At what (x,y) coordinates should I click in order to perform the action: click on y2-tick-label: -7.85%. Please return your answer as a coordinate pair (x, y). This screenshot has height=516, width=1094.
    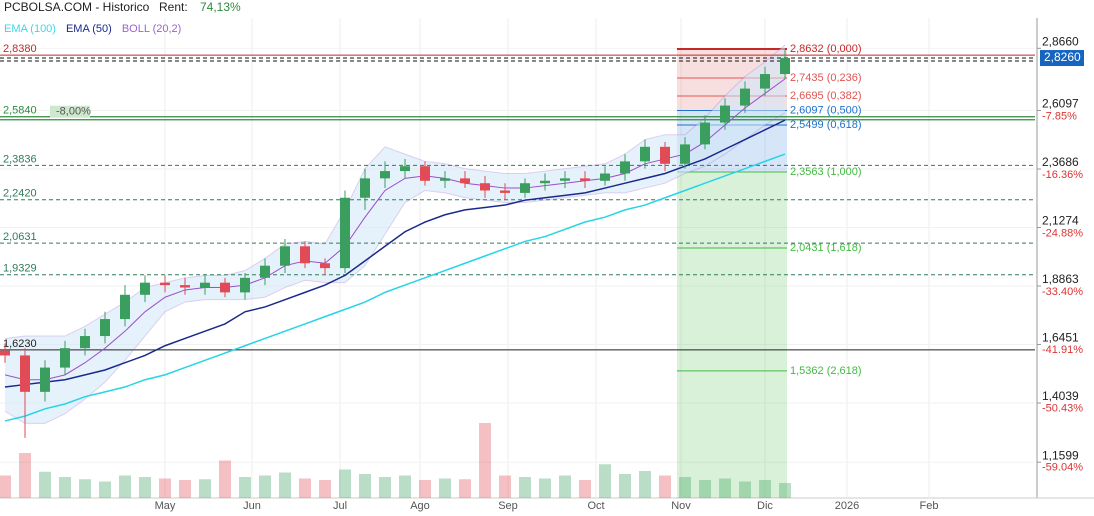
    Looking at the image, I should click on (1059, 117).